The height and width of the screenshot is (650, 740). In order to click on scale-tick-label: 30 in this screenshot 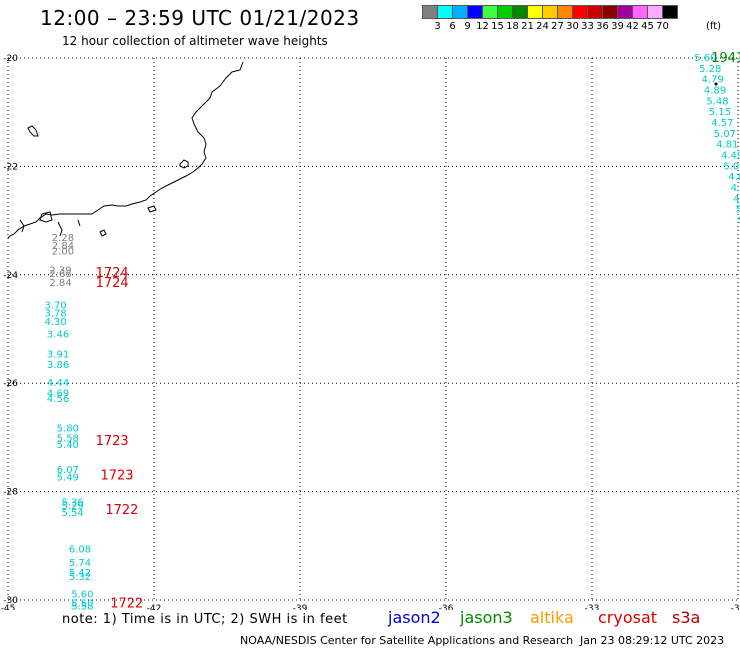, I will do `click(572, 26)`.